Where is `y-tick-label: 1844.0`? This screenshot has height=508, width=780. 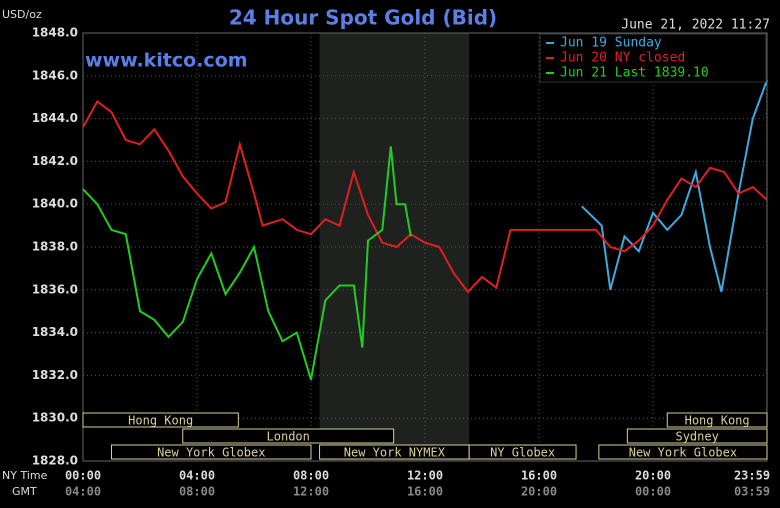
y-tick-label: 1844.0 is located at coordinates (55, 118).